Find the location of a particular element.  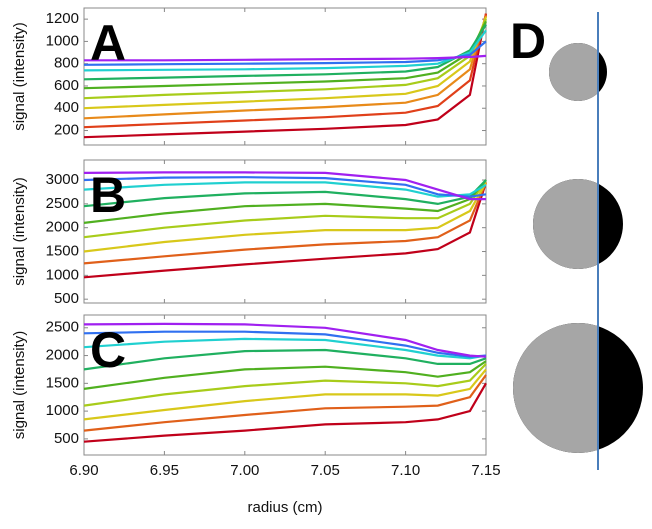

x-tick-label: 7.05 is located at coordinates (325, 470).